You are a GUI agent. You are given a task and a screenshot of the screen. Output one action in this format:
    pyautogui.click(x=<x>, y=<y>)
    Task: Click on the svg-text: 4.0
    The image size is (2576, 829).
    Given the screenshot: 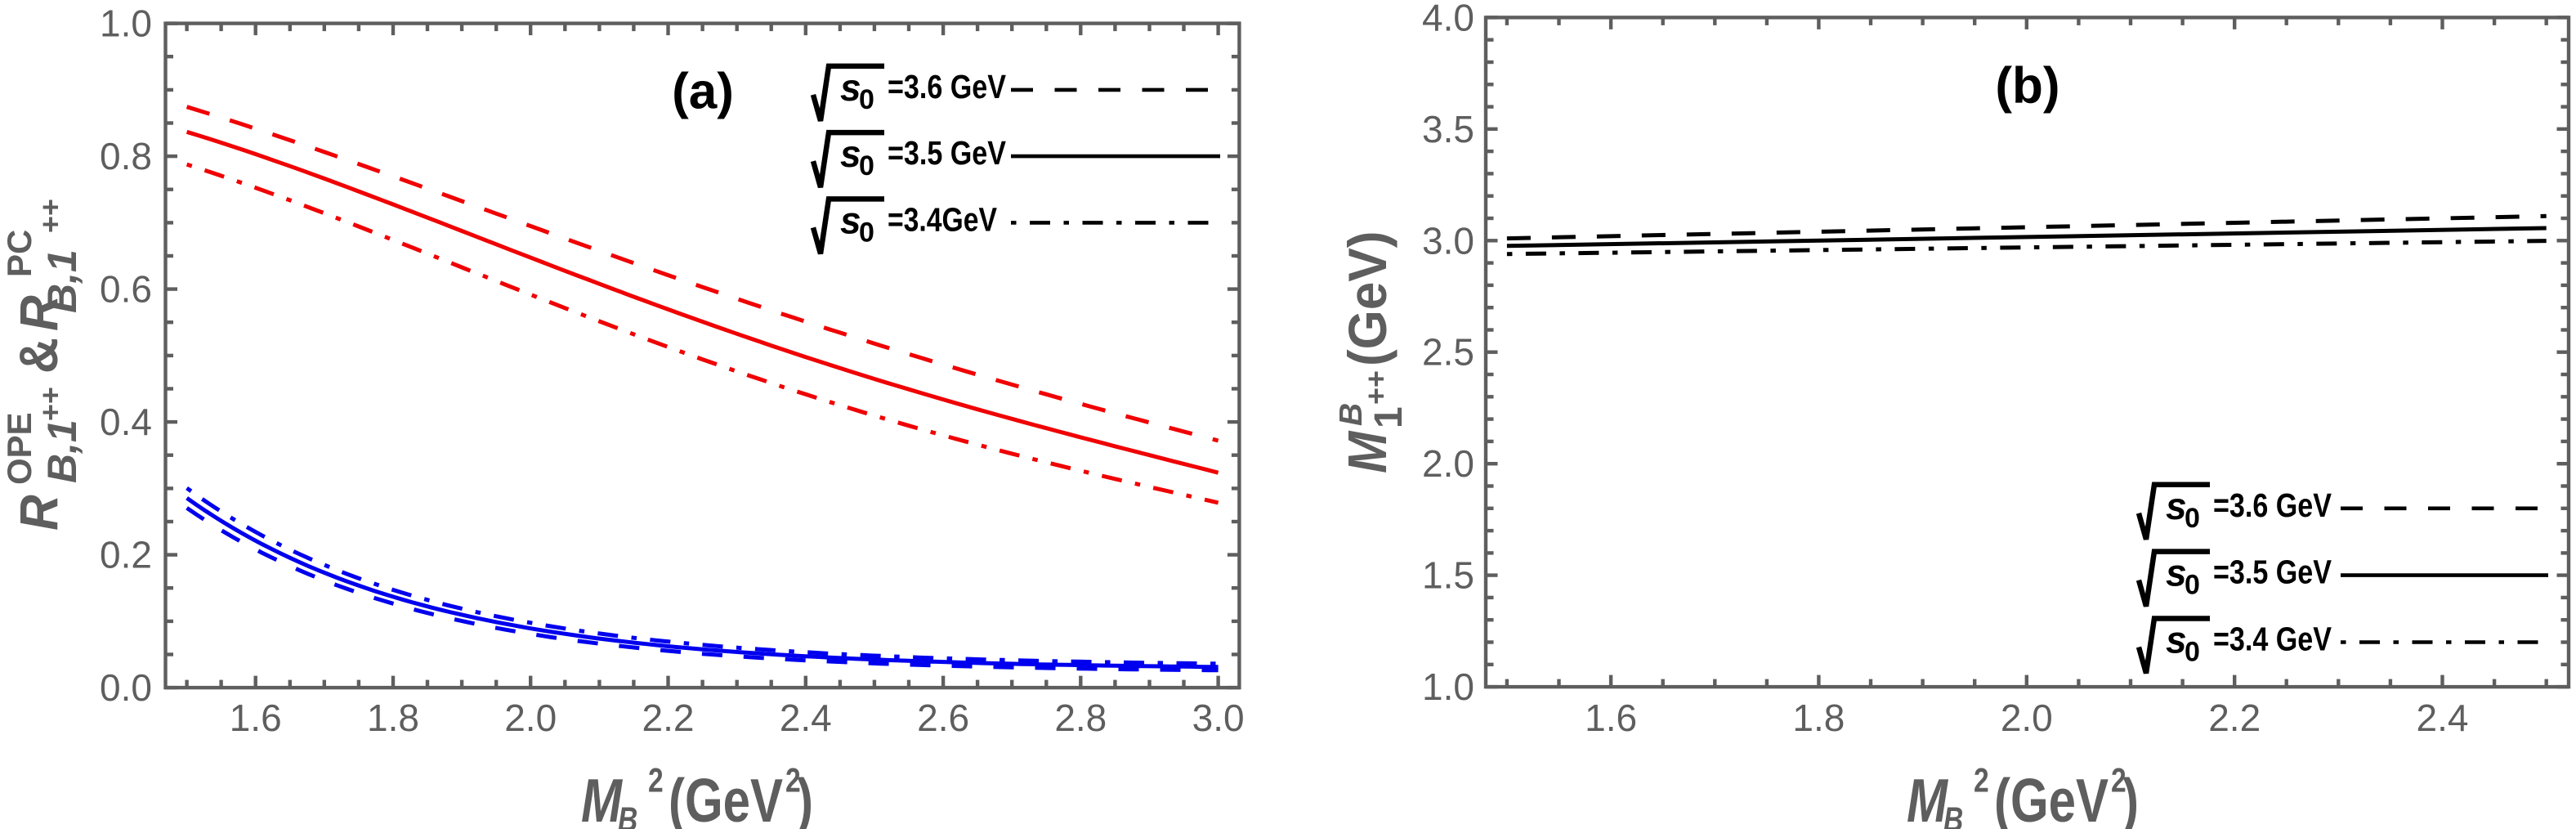 What is the action you would take?
    pyautogui.click(x=1448, y=19)
    